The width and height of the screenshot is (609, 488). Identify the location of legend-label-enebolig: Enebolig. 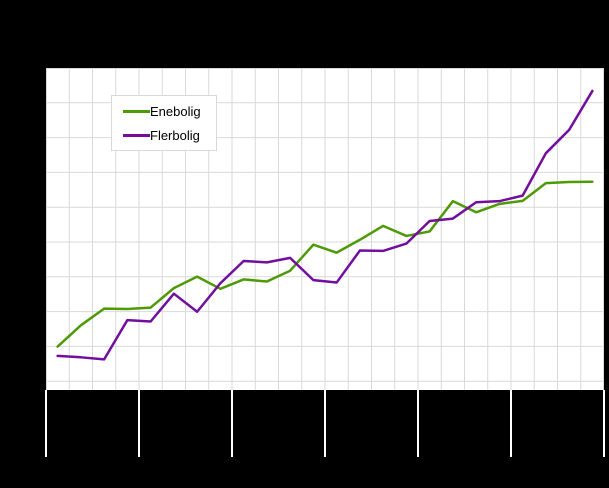
(175, 111).